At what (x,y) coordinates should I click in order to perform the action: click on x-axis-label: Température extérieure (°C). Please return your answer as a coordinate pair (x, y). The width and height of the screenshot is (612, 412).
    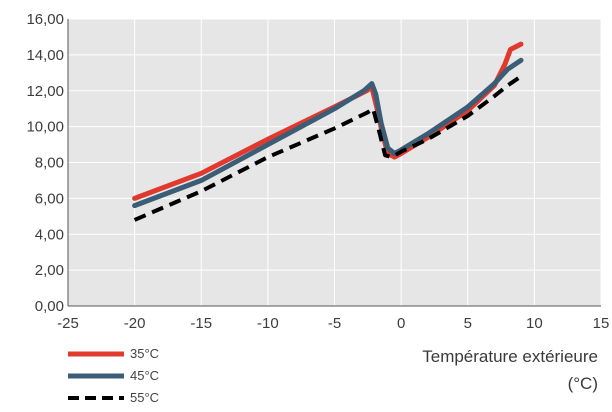
    Looking at the image, I should click on (473, 370).